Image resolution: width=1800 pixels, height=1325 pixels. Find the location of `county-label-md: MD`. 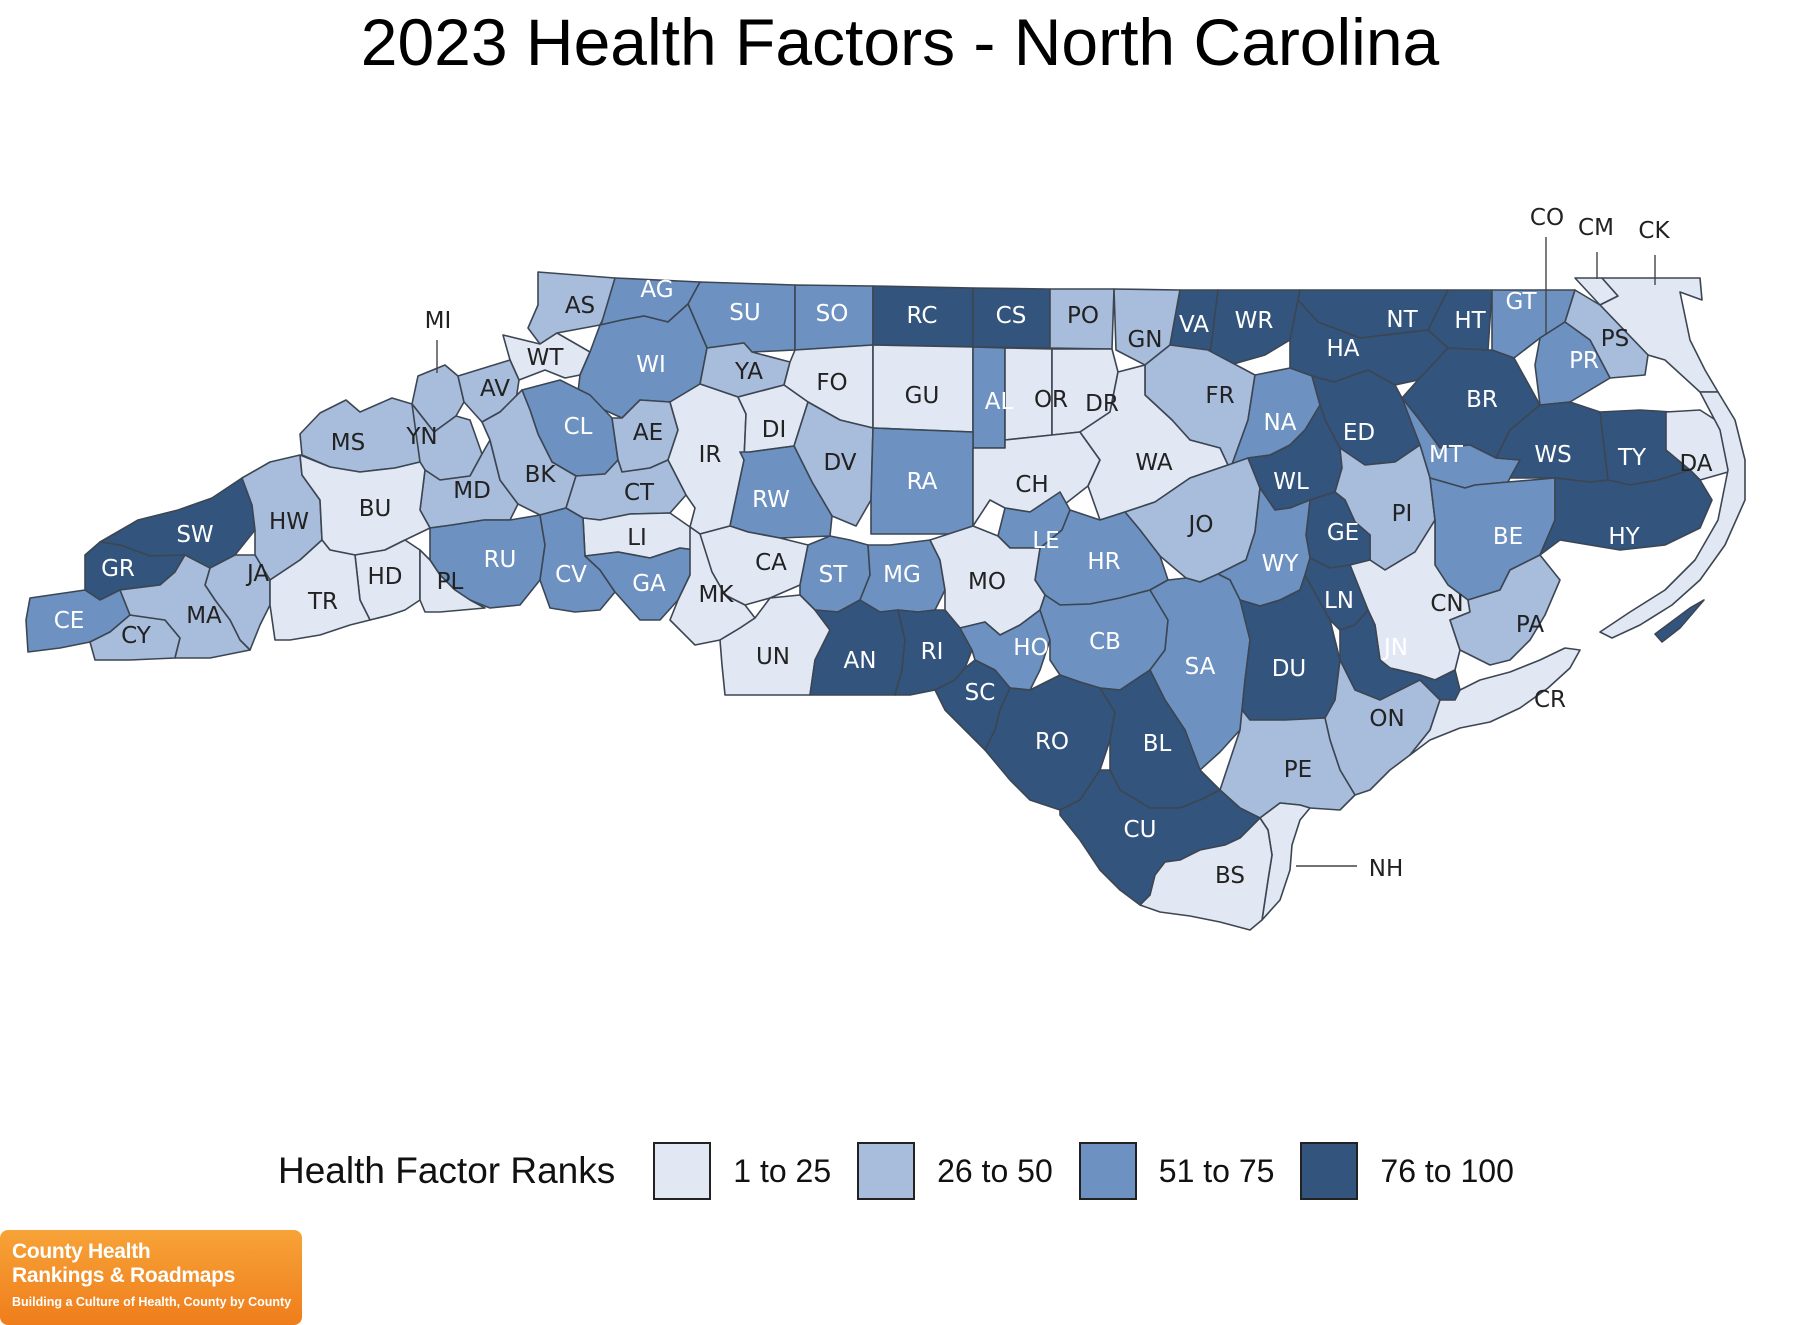

county-label-md: MD is located at coordinates (472, 491).